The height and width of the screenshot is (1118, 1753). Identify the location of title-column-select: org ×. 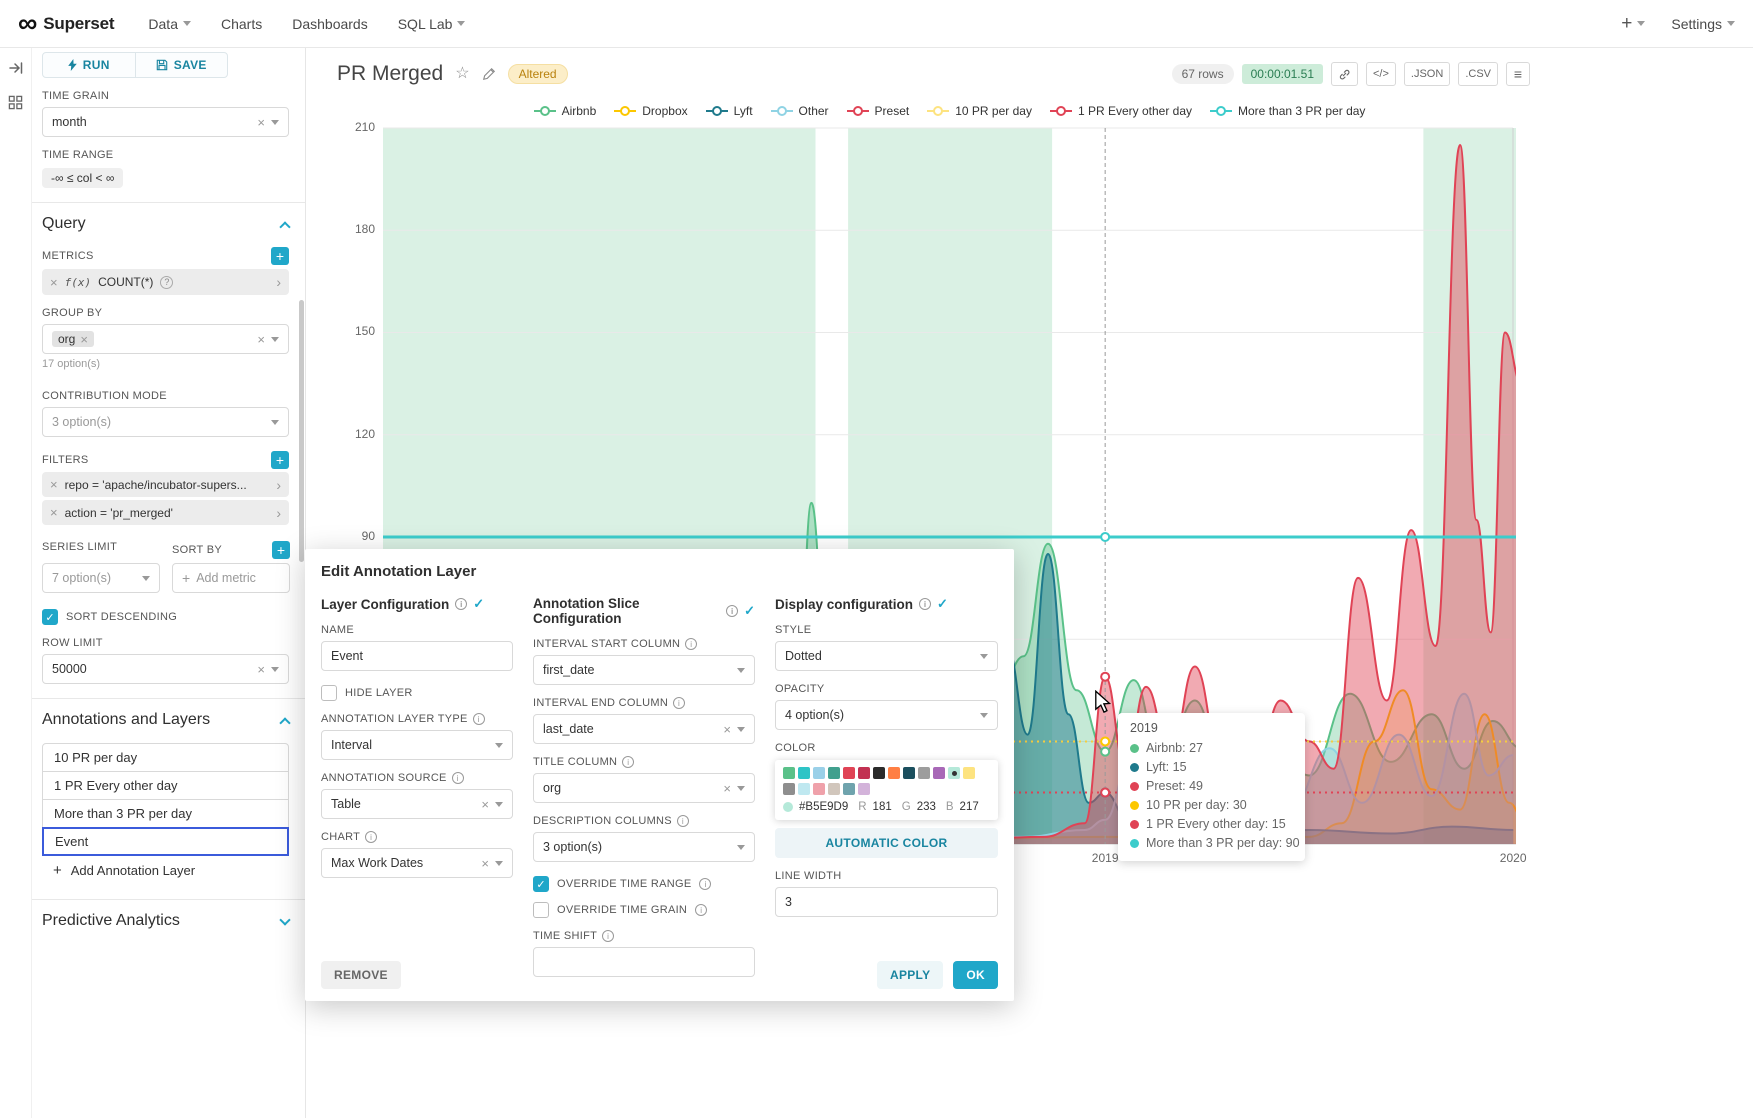
(644, 788).